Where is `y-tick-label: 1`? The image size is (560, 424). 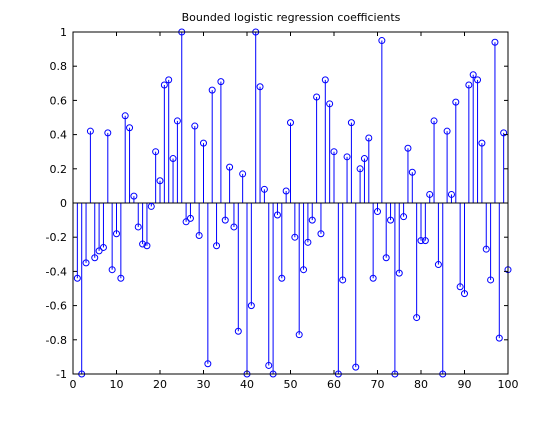 y-tick-label: 1 is located at coordinates (63, 32).